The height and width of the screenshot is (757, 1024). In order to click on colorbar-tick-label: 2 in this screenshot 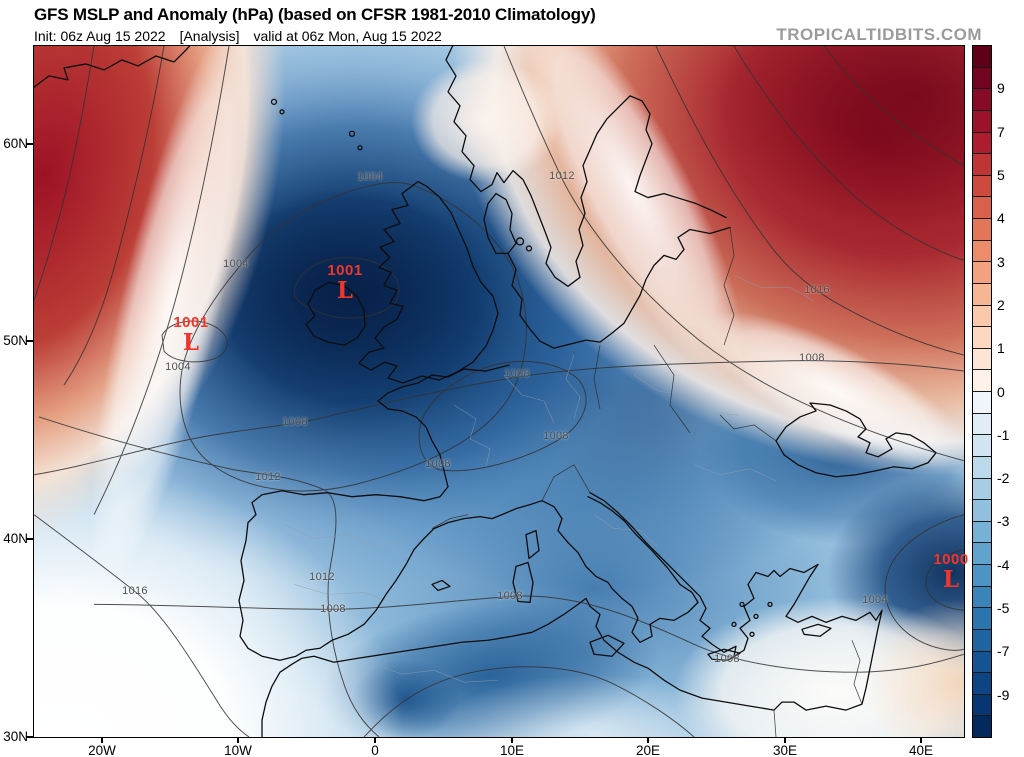, I will do `click(1001, 304)`.